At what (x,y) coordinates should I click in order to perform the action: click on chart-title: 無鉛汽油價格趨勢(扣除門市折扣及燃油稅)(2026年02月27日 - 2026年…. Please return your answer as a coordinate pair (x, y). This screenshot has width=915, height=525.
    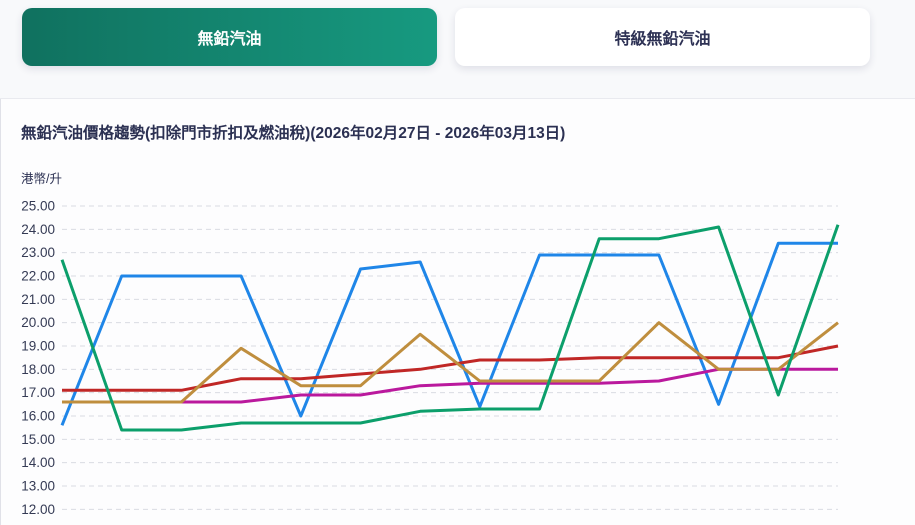
    Looking at the image, I should click on (293, 133).